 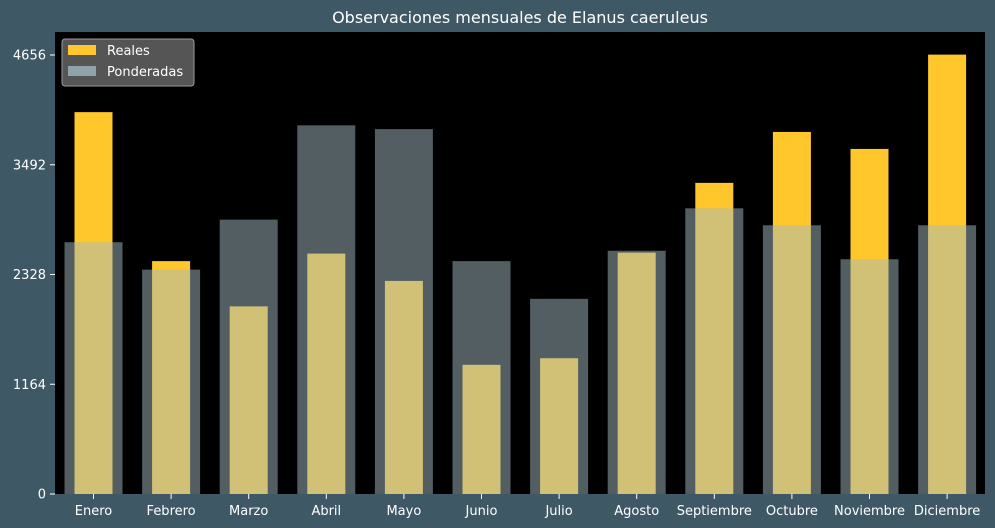 What do you see at coordinates (128, 51) in the screenshot?
I see `legend-label-reales: Reales` at bounding box center [128, 51].